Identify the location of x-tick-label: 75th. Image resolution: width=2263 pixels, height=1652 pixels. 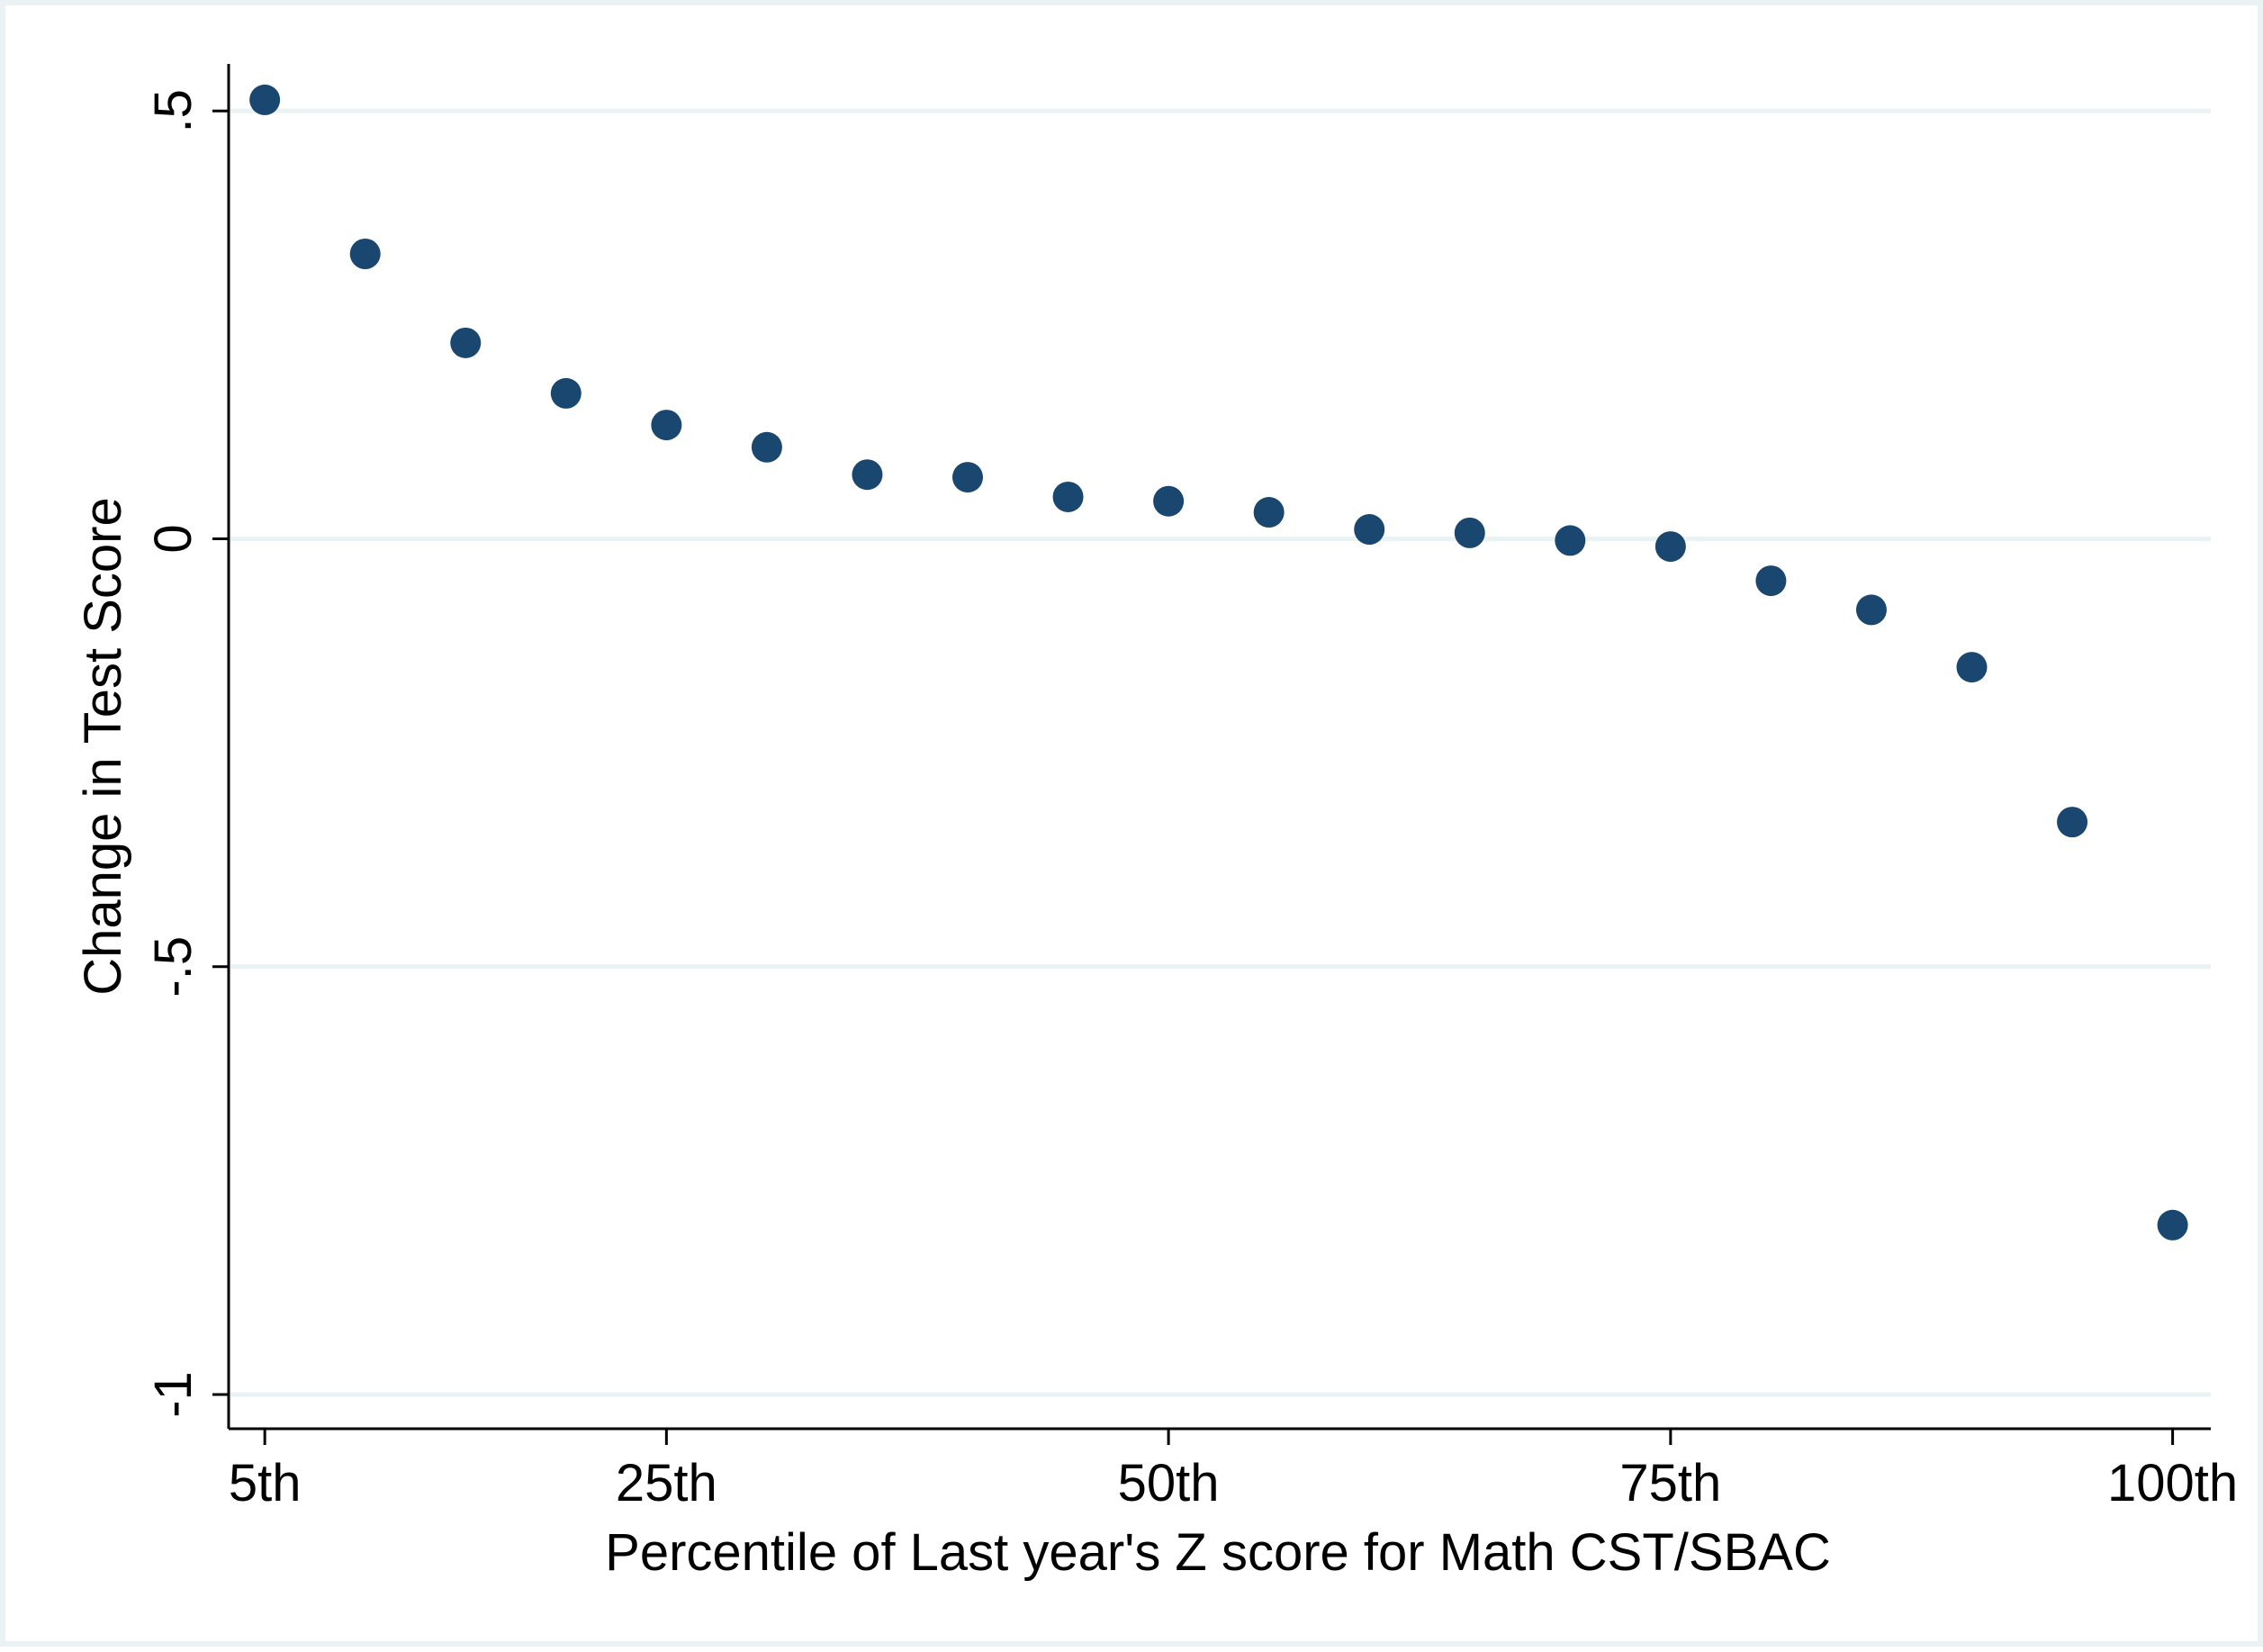
(1670, 1483).